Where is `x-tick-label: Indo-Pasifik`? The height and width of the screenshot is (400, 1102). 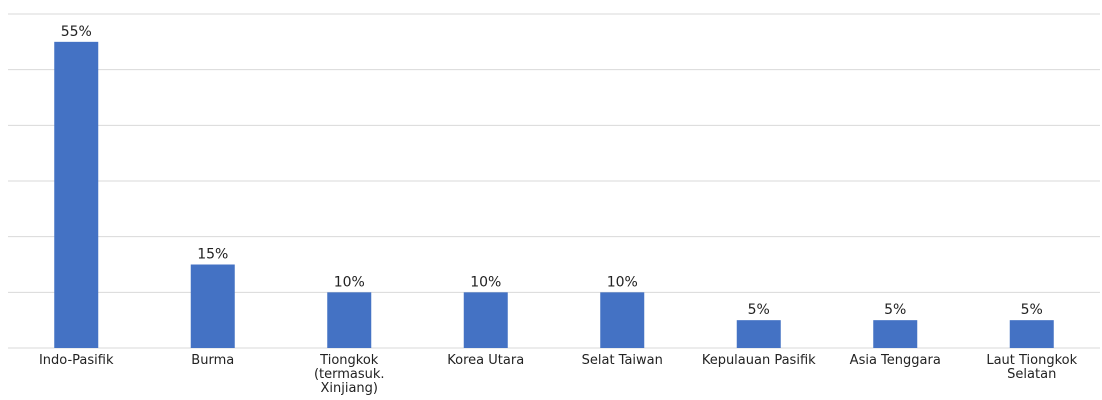 x-tick-label: Indo-Pasifik is located at coordinates (76, 360).